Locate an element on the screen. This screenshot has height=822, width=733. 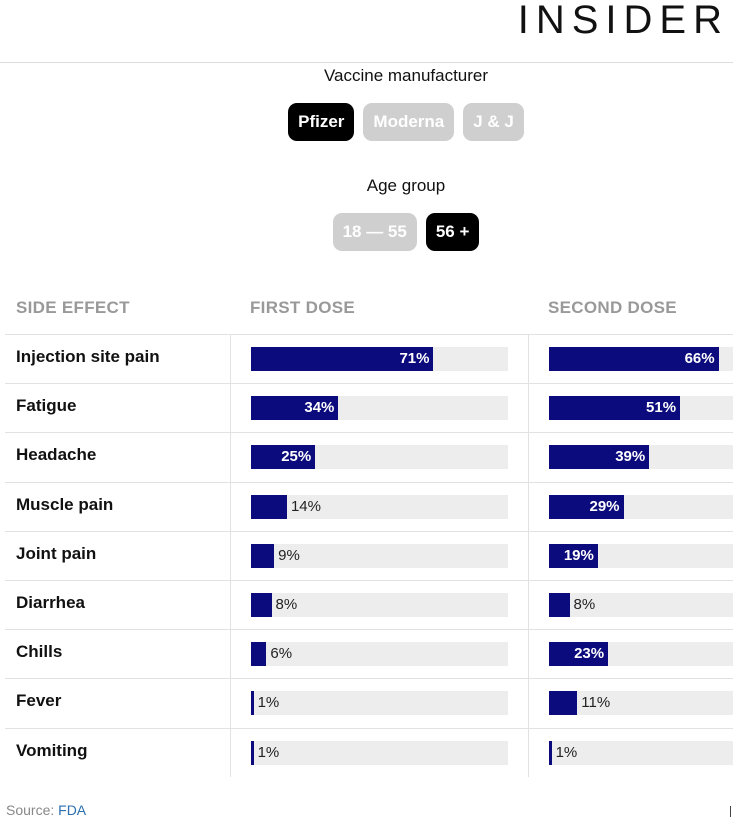
side-effect-label: Chills is located at coordinates (39, 652).